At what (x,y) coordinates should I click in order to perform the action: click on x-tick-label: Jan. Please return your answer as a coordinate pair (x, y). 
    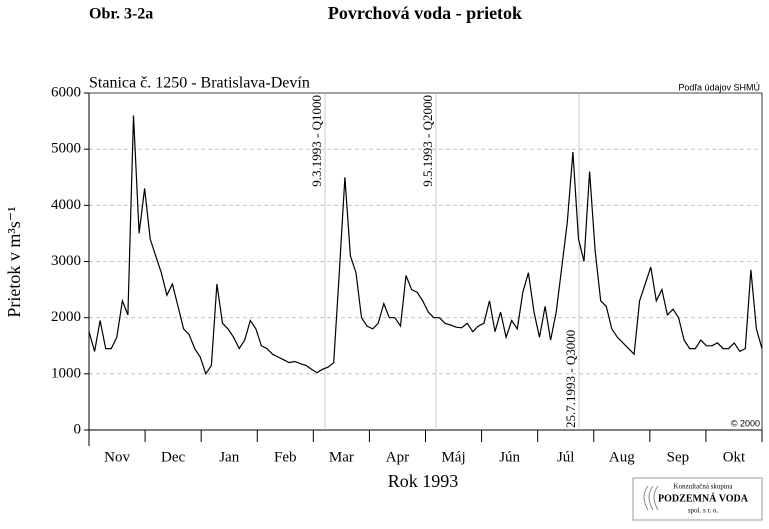
    Looking at the image, I should click on (229, 457).